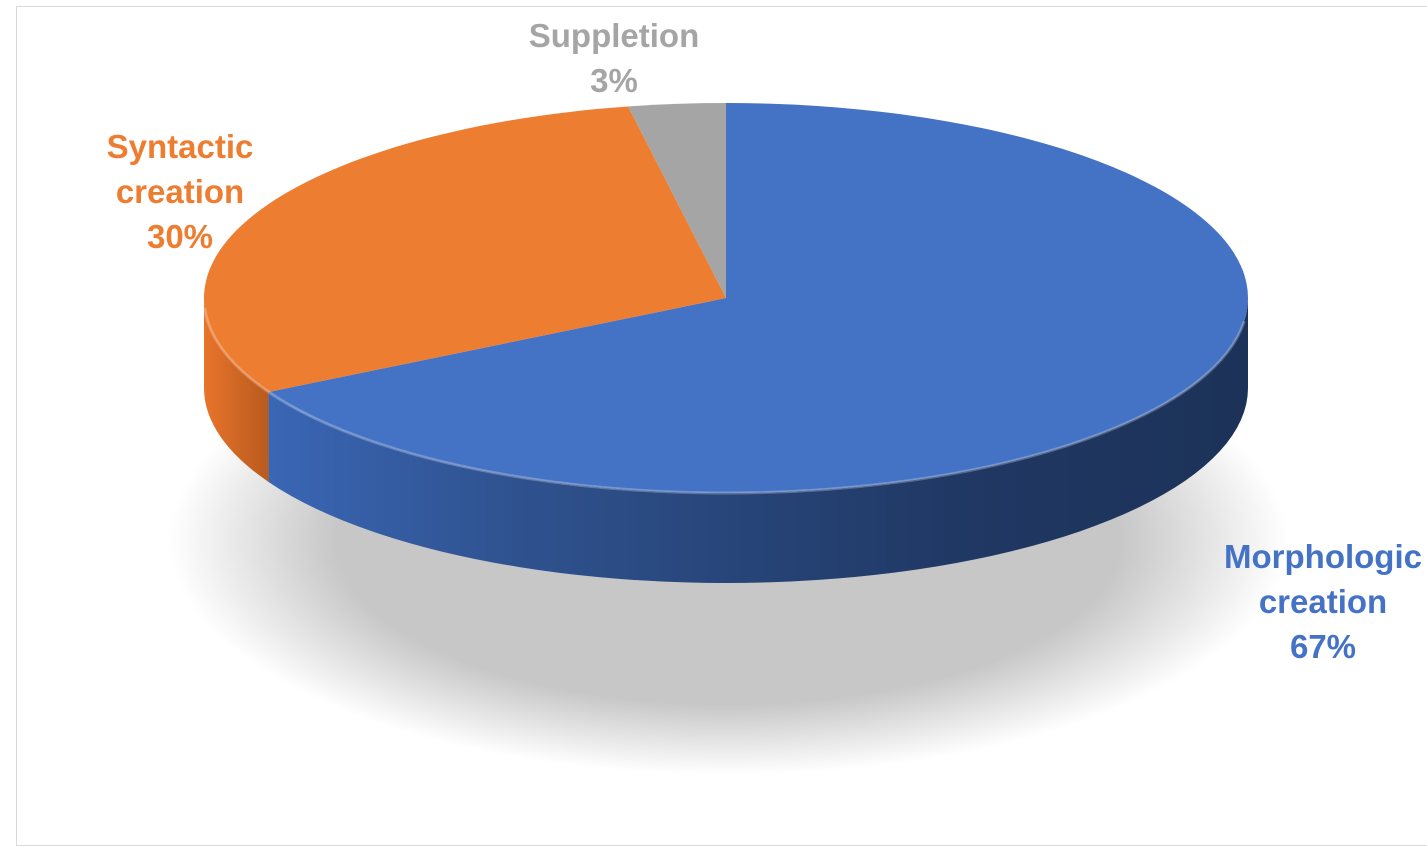  Describe the element at coordinates (180, 236) in the screenshot. I see `data-label-line: 30%` at that location.